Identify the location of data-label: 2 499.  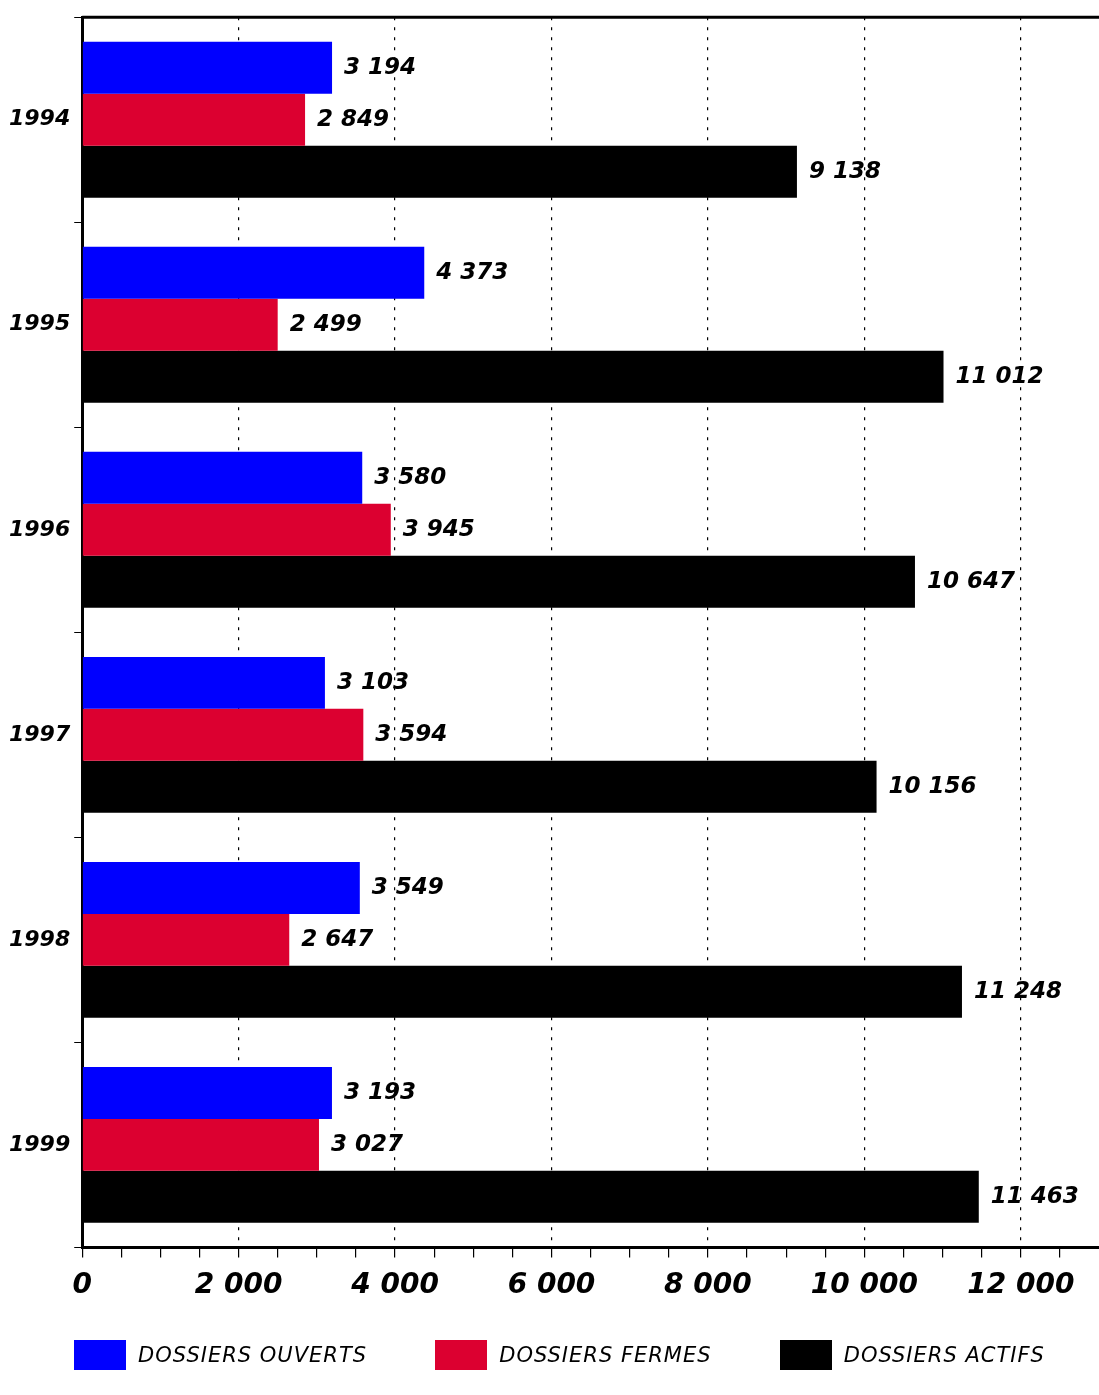
(325, 322).